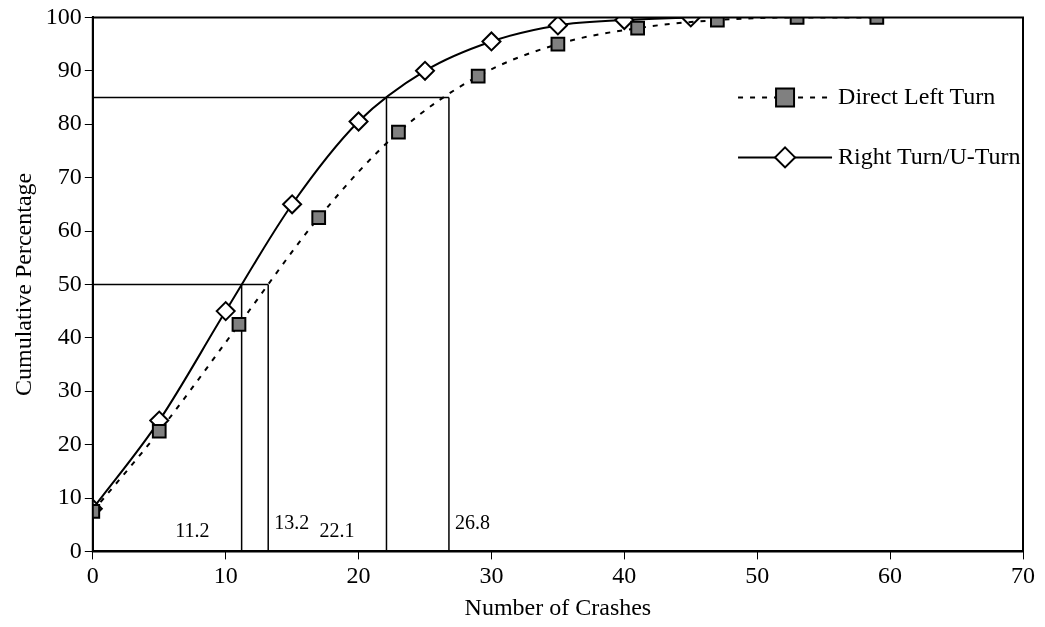 The height and width of the screenshot is (627, 1045). I want to click on y-tick-label: 60, so click(69, 229).